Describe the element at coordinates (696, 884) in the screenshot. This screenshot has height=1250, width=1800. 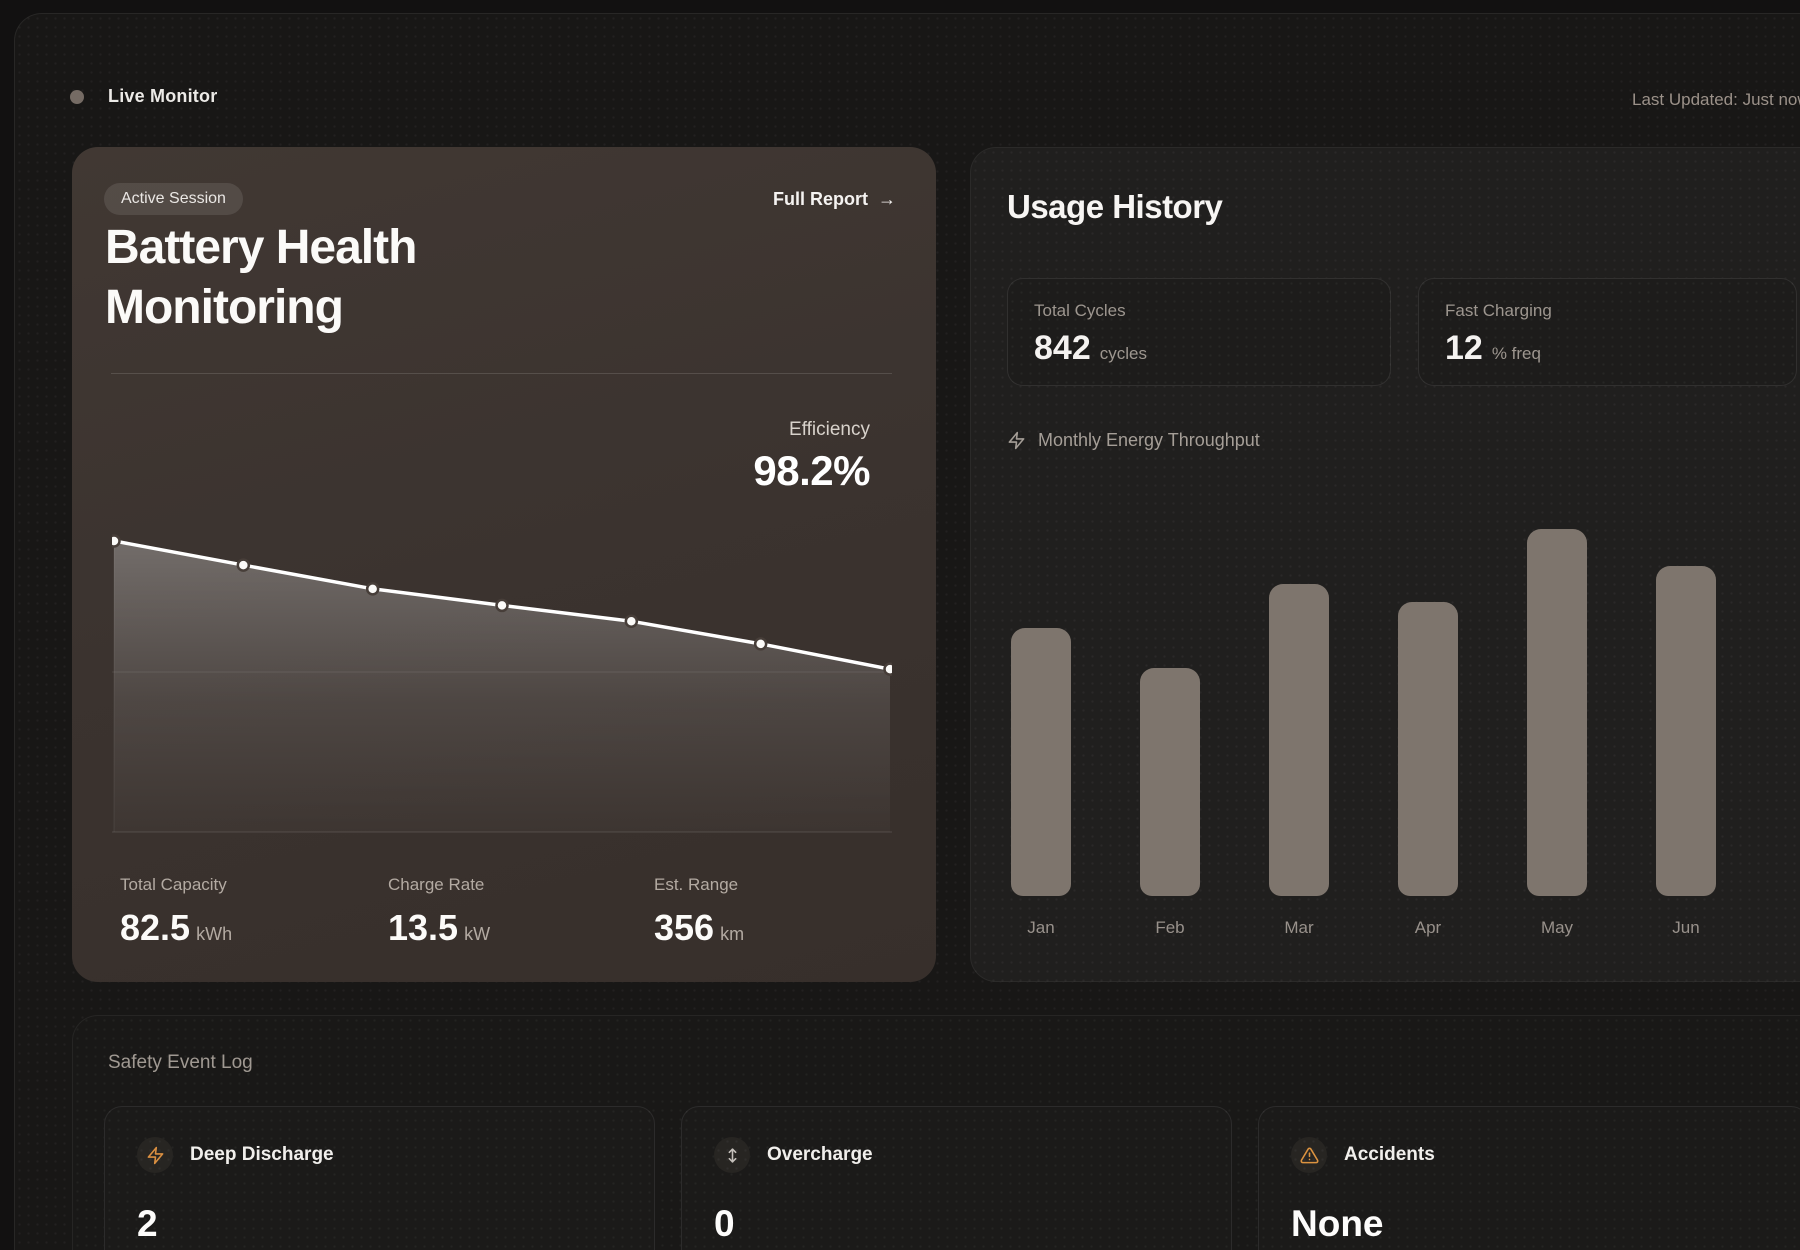
I see `stat-label: Est. Range` at that location.